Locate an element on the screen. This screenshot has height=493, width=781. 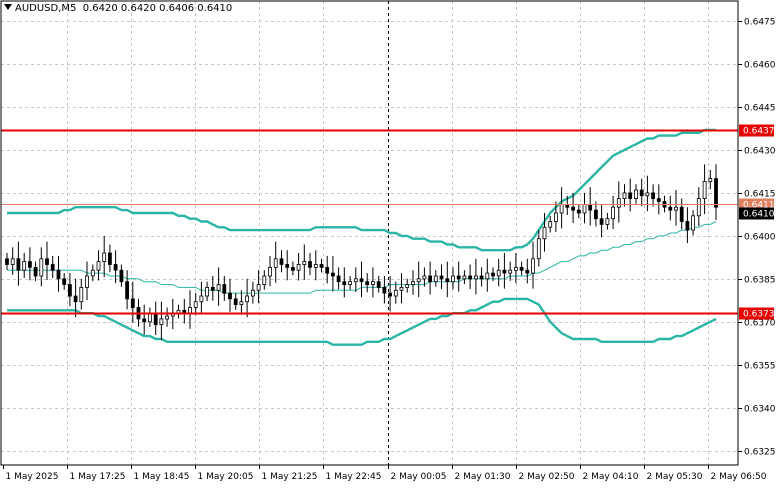
x-tick-label: 2 May 04:10 is located at coordinates (611, 477).